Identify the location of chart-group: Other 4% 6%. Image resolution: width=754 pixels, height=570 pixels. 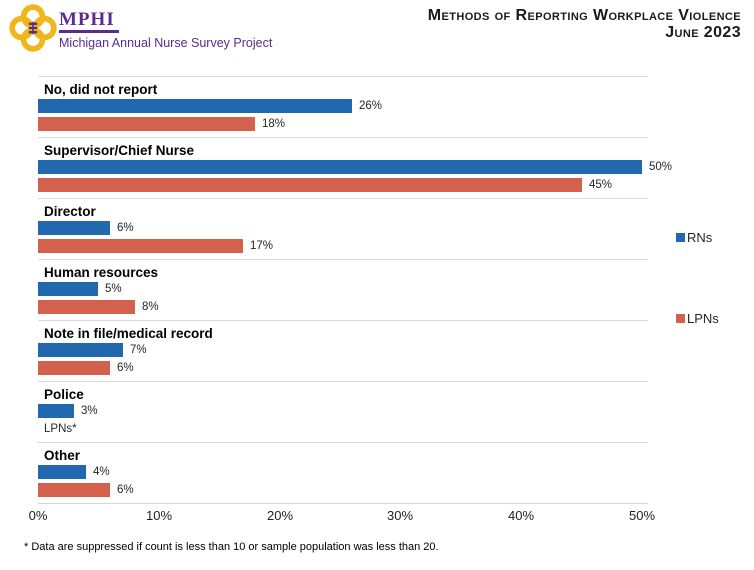
(343, 472).